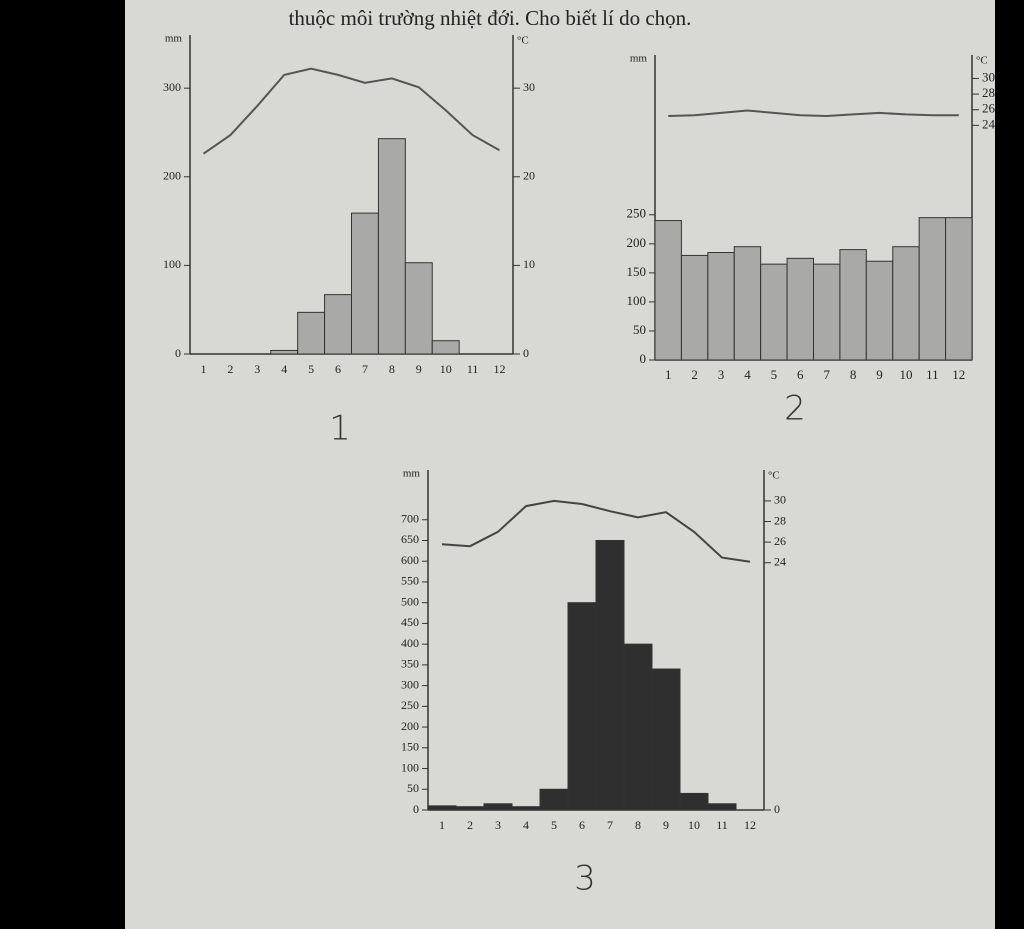  I want to click on y-tick-label: 450, so click(410, 622).